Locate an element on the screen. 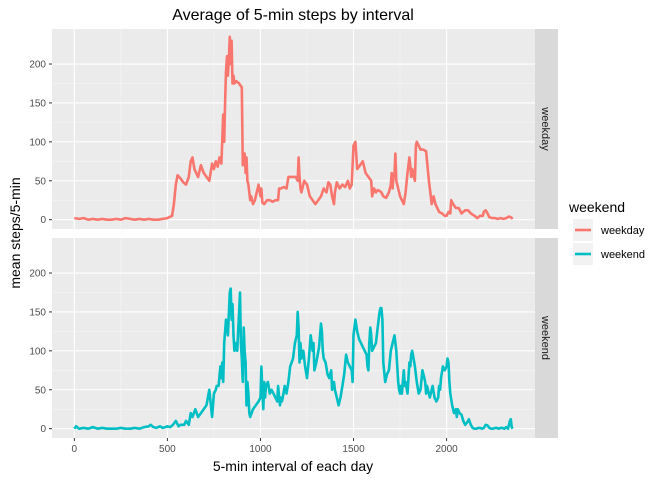 Image resolution: width=672 pixels, height=480 pixels. facet-label-weekend: weekend is located at coordinates (545, 337).